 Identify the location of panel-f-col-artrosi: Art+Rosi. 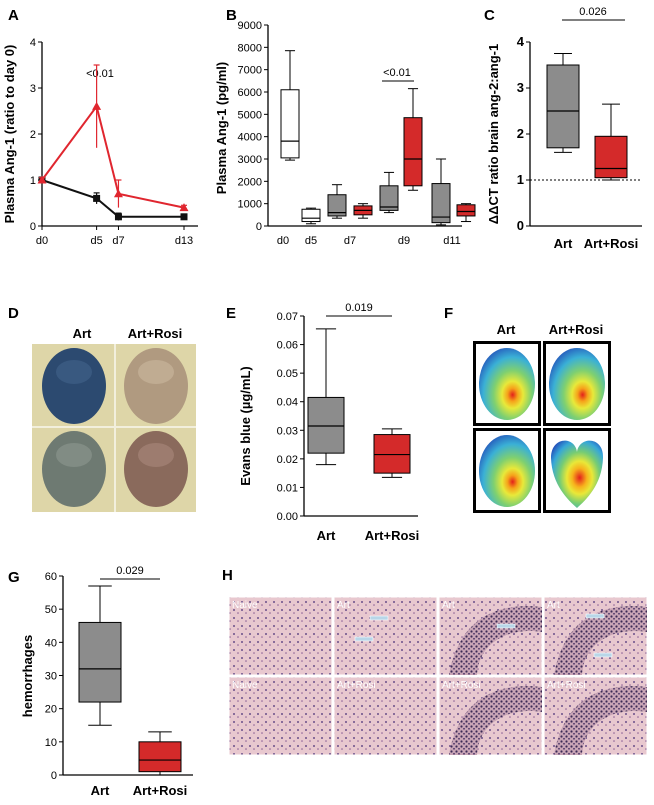
(576, 329).